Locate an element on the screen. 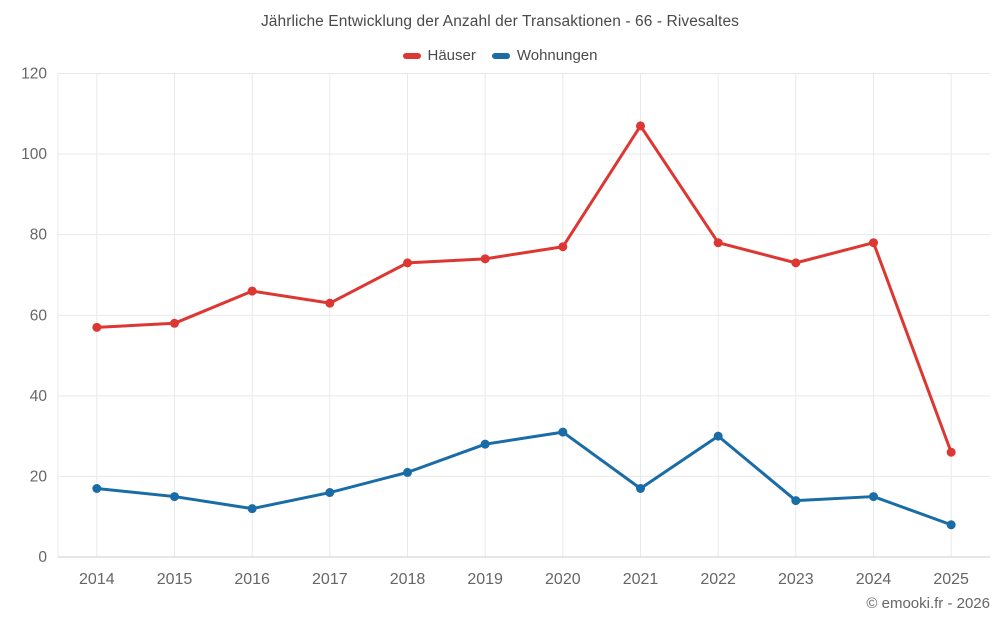 The height and width of the screenshot is (625, 1000). x-axis-tick-label: 2017 is located at coordinates (330, 579).